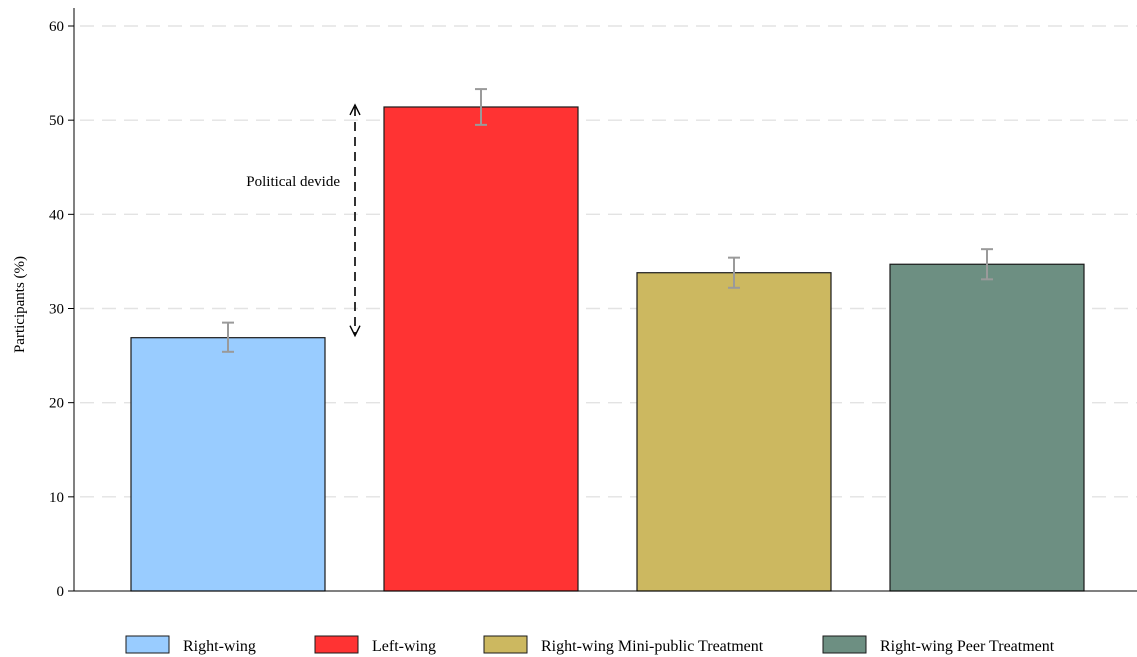 This screenshot has height=657, width=1137. I want to click on legend-label: Right-wing Peer Treatment, so click(967, 646).